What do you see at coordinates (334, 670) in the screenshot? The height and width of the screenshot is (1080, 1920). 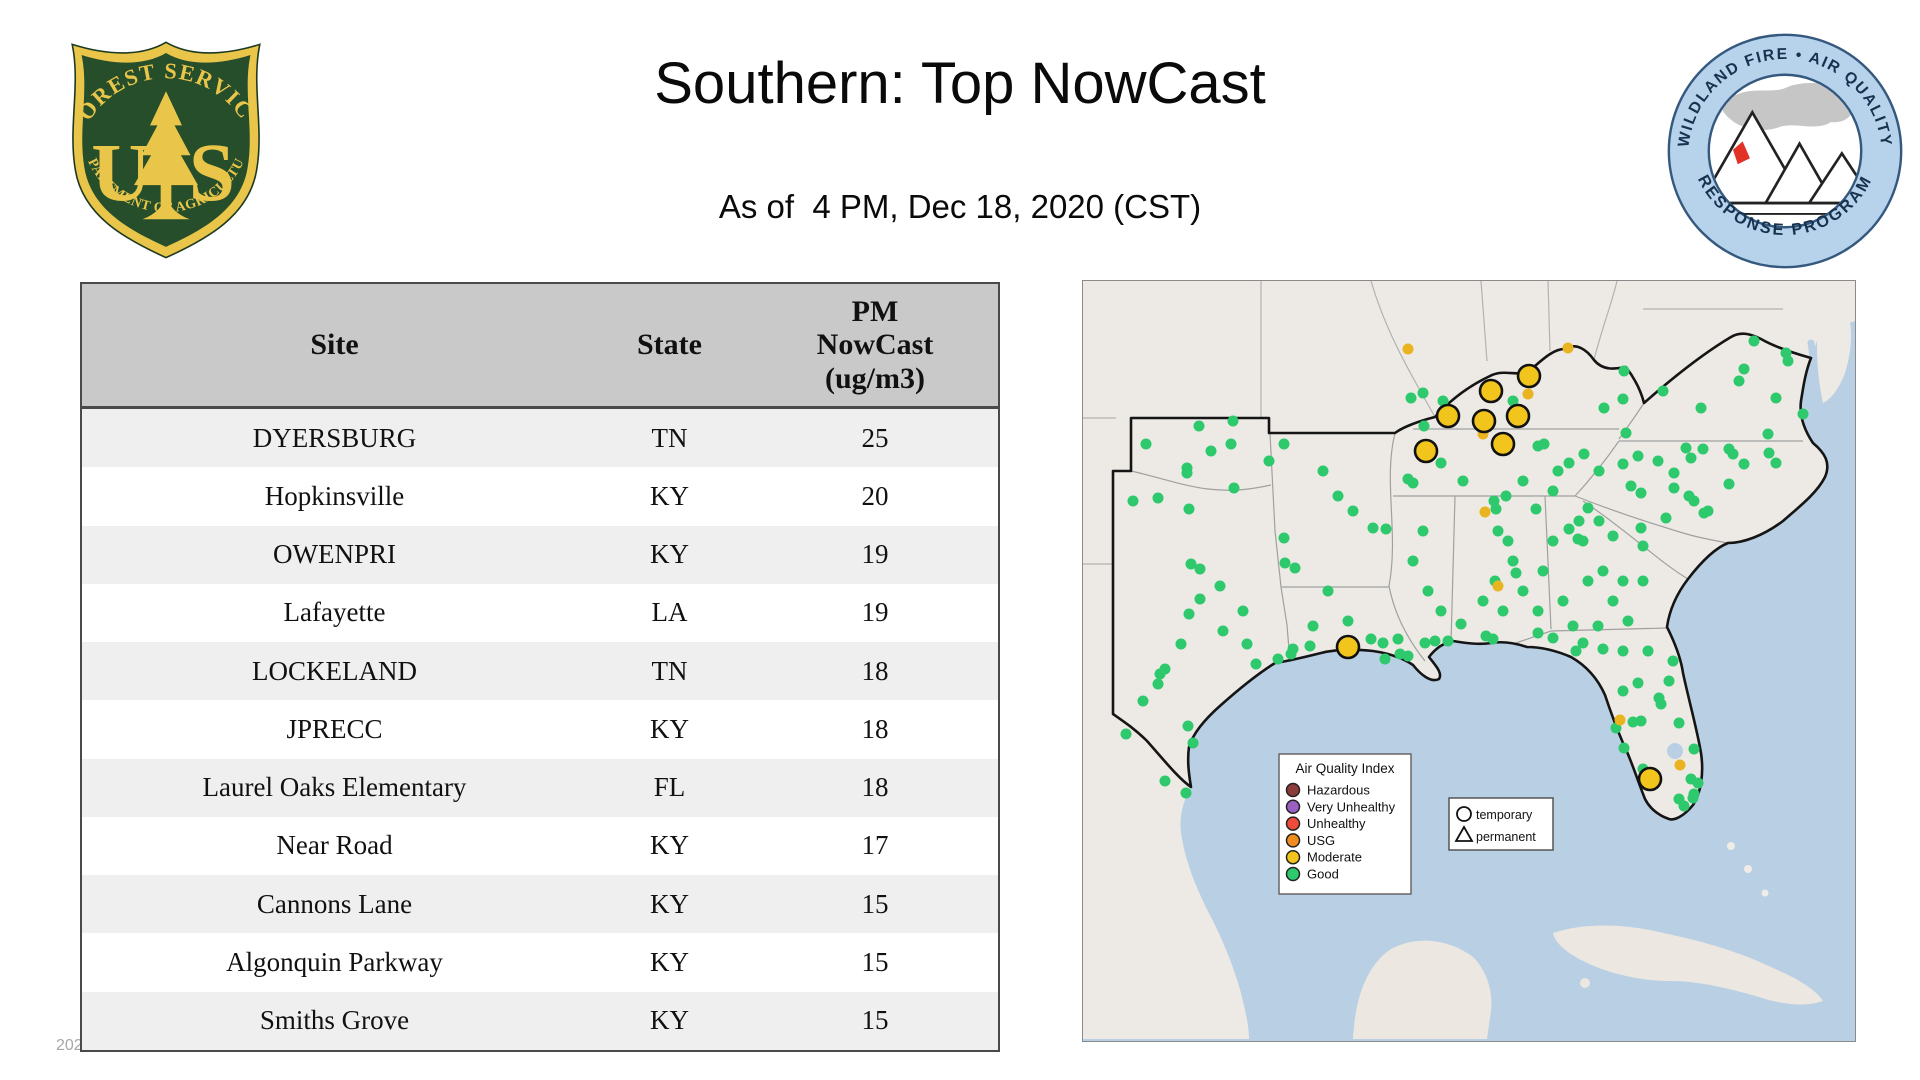 I see `cell-site: LOCKELAND` at bounding box center [334, 670].